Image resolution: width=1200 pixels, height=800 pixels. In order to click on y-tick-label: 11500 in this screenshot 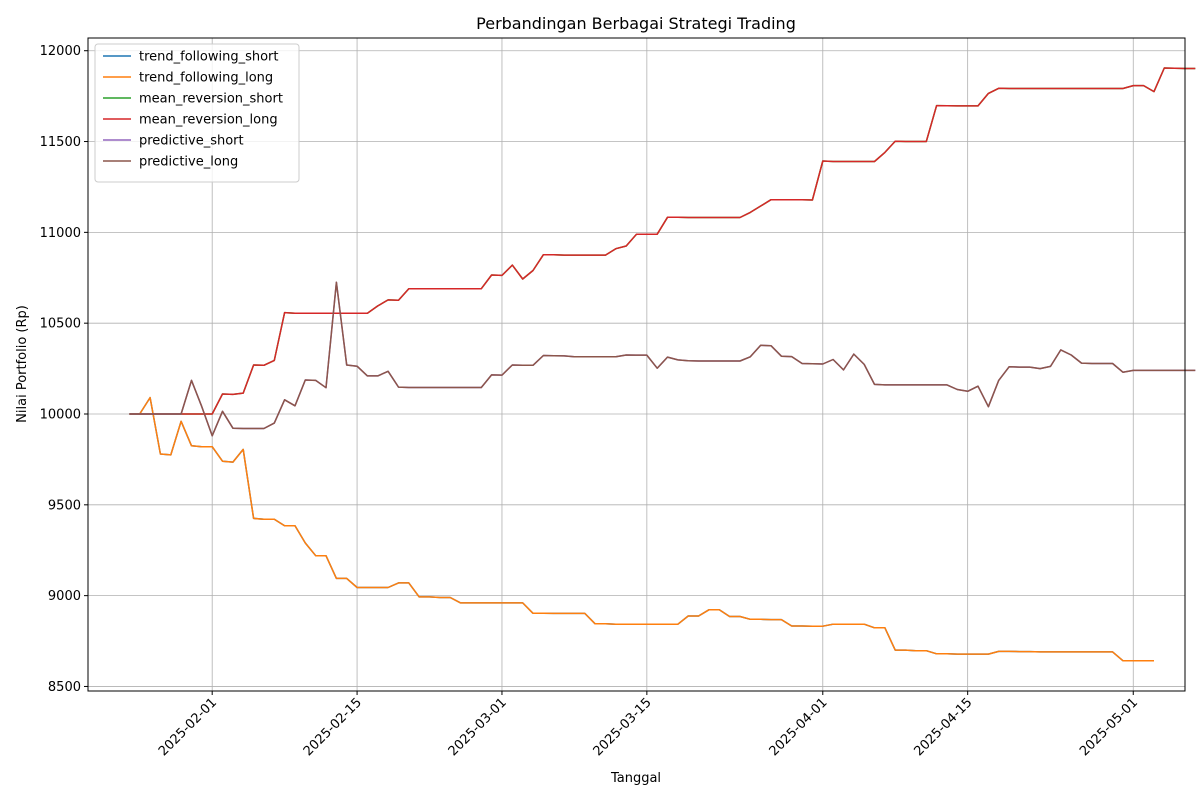, I will do `click(60, 142)`.